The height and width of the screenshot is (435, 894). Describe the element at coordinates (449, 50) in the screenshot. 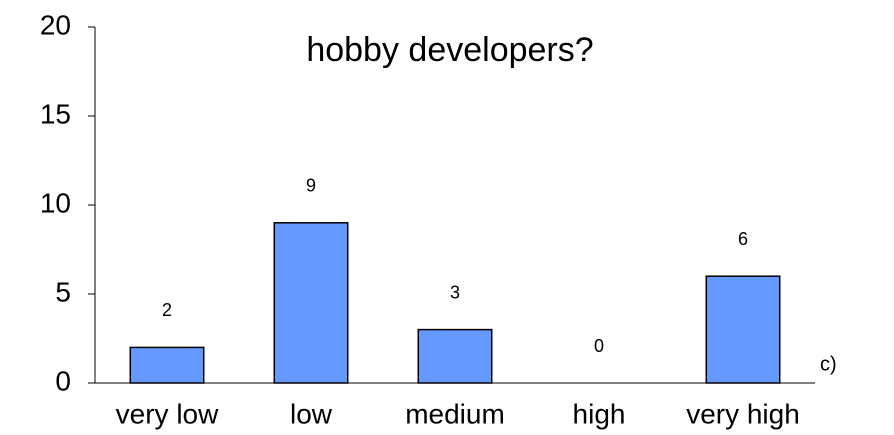

I see `chart-title: hobby developers?` at that location.